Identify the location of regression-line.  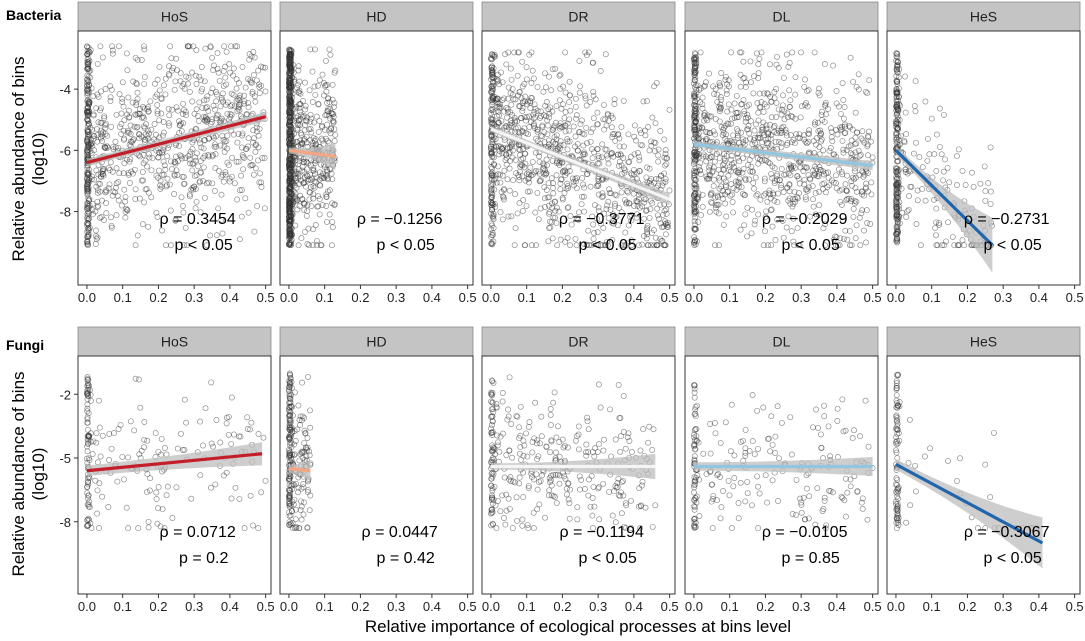
(783, 155).